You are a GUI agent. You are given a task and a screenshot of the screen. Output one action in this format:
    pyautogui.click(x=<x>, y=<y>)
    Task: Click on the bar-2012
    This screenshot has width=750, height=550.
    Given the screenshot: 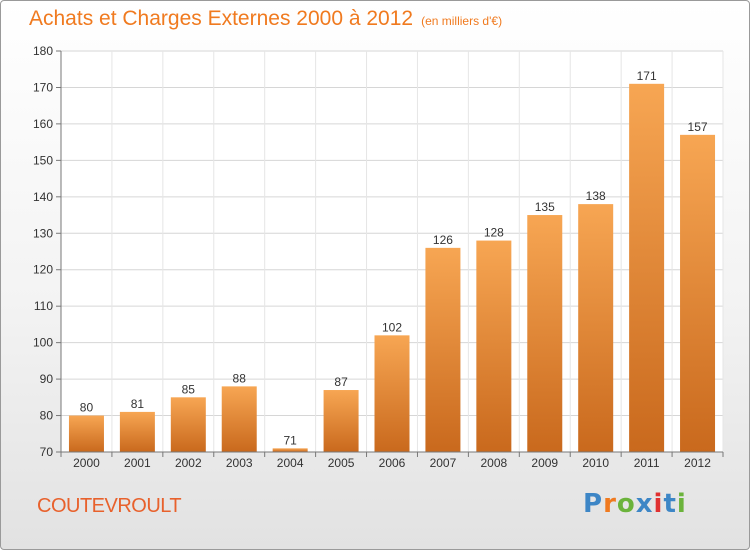 What is the action you would take?
    pyautogui.click(x=698, y=293)
    